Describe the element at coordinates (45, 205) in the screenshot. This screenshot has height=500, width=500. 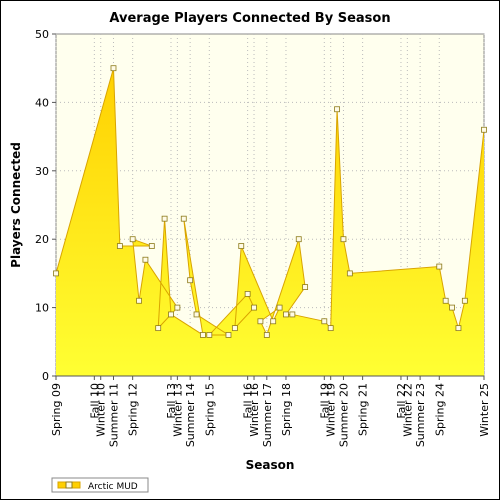
I see `y-axis: 0 10 20 30 40 50` at that location.